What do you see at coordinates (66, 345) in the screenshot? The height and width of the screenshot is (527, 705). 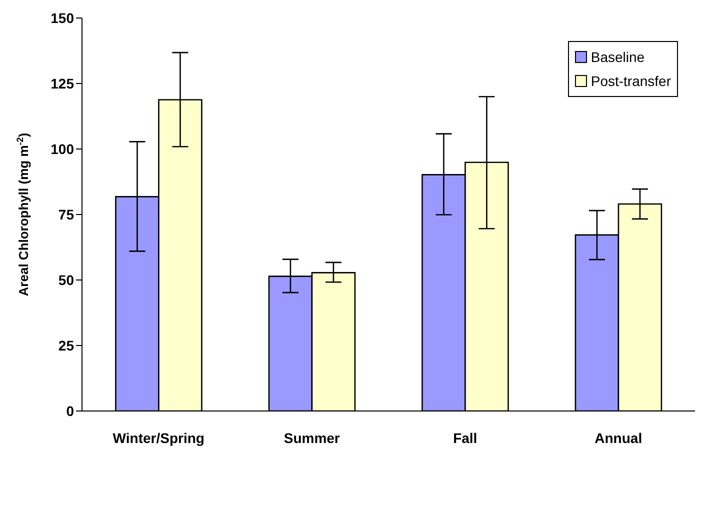 I see `y-tick-label: 25` at bounding box center [66, 345].